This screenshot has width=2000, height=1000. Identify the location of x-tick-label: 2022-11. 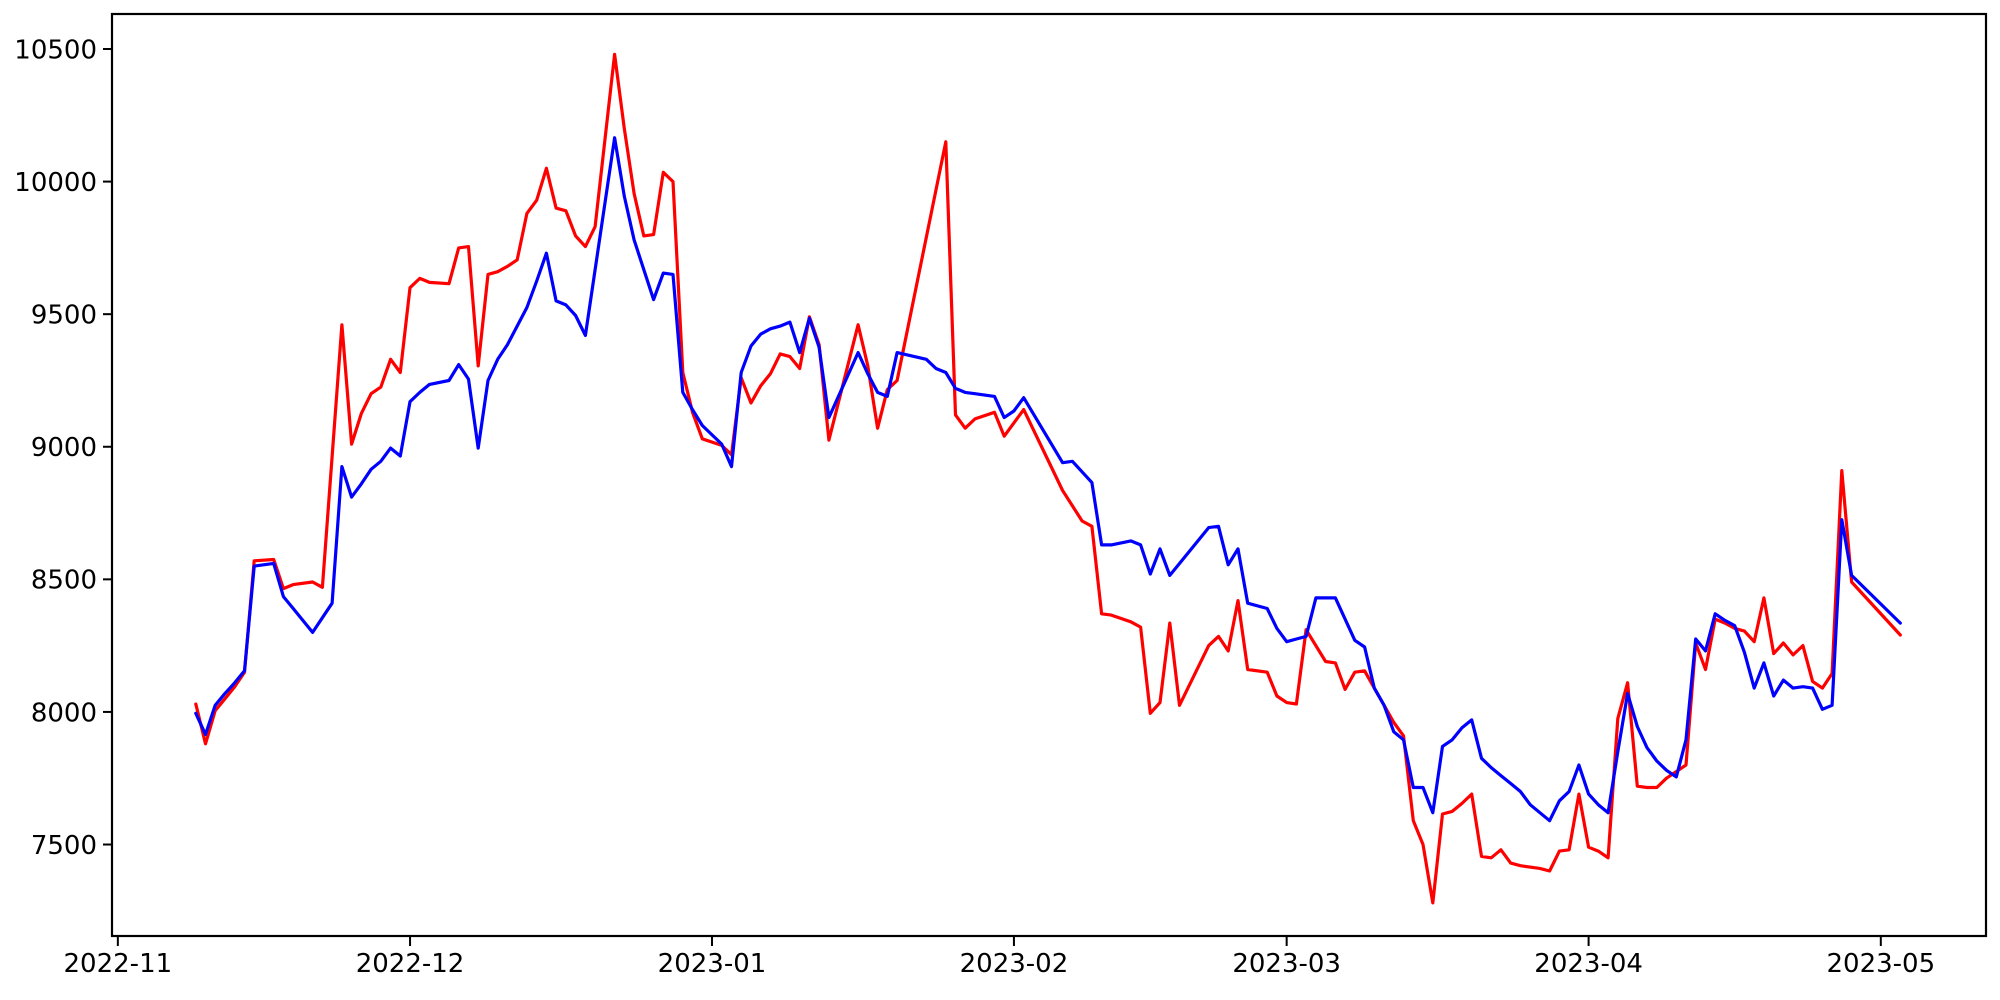
(118, 964).